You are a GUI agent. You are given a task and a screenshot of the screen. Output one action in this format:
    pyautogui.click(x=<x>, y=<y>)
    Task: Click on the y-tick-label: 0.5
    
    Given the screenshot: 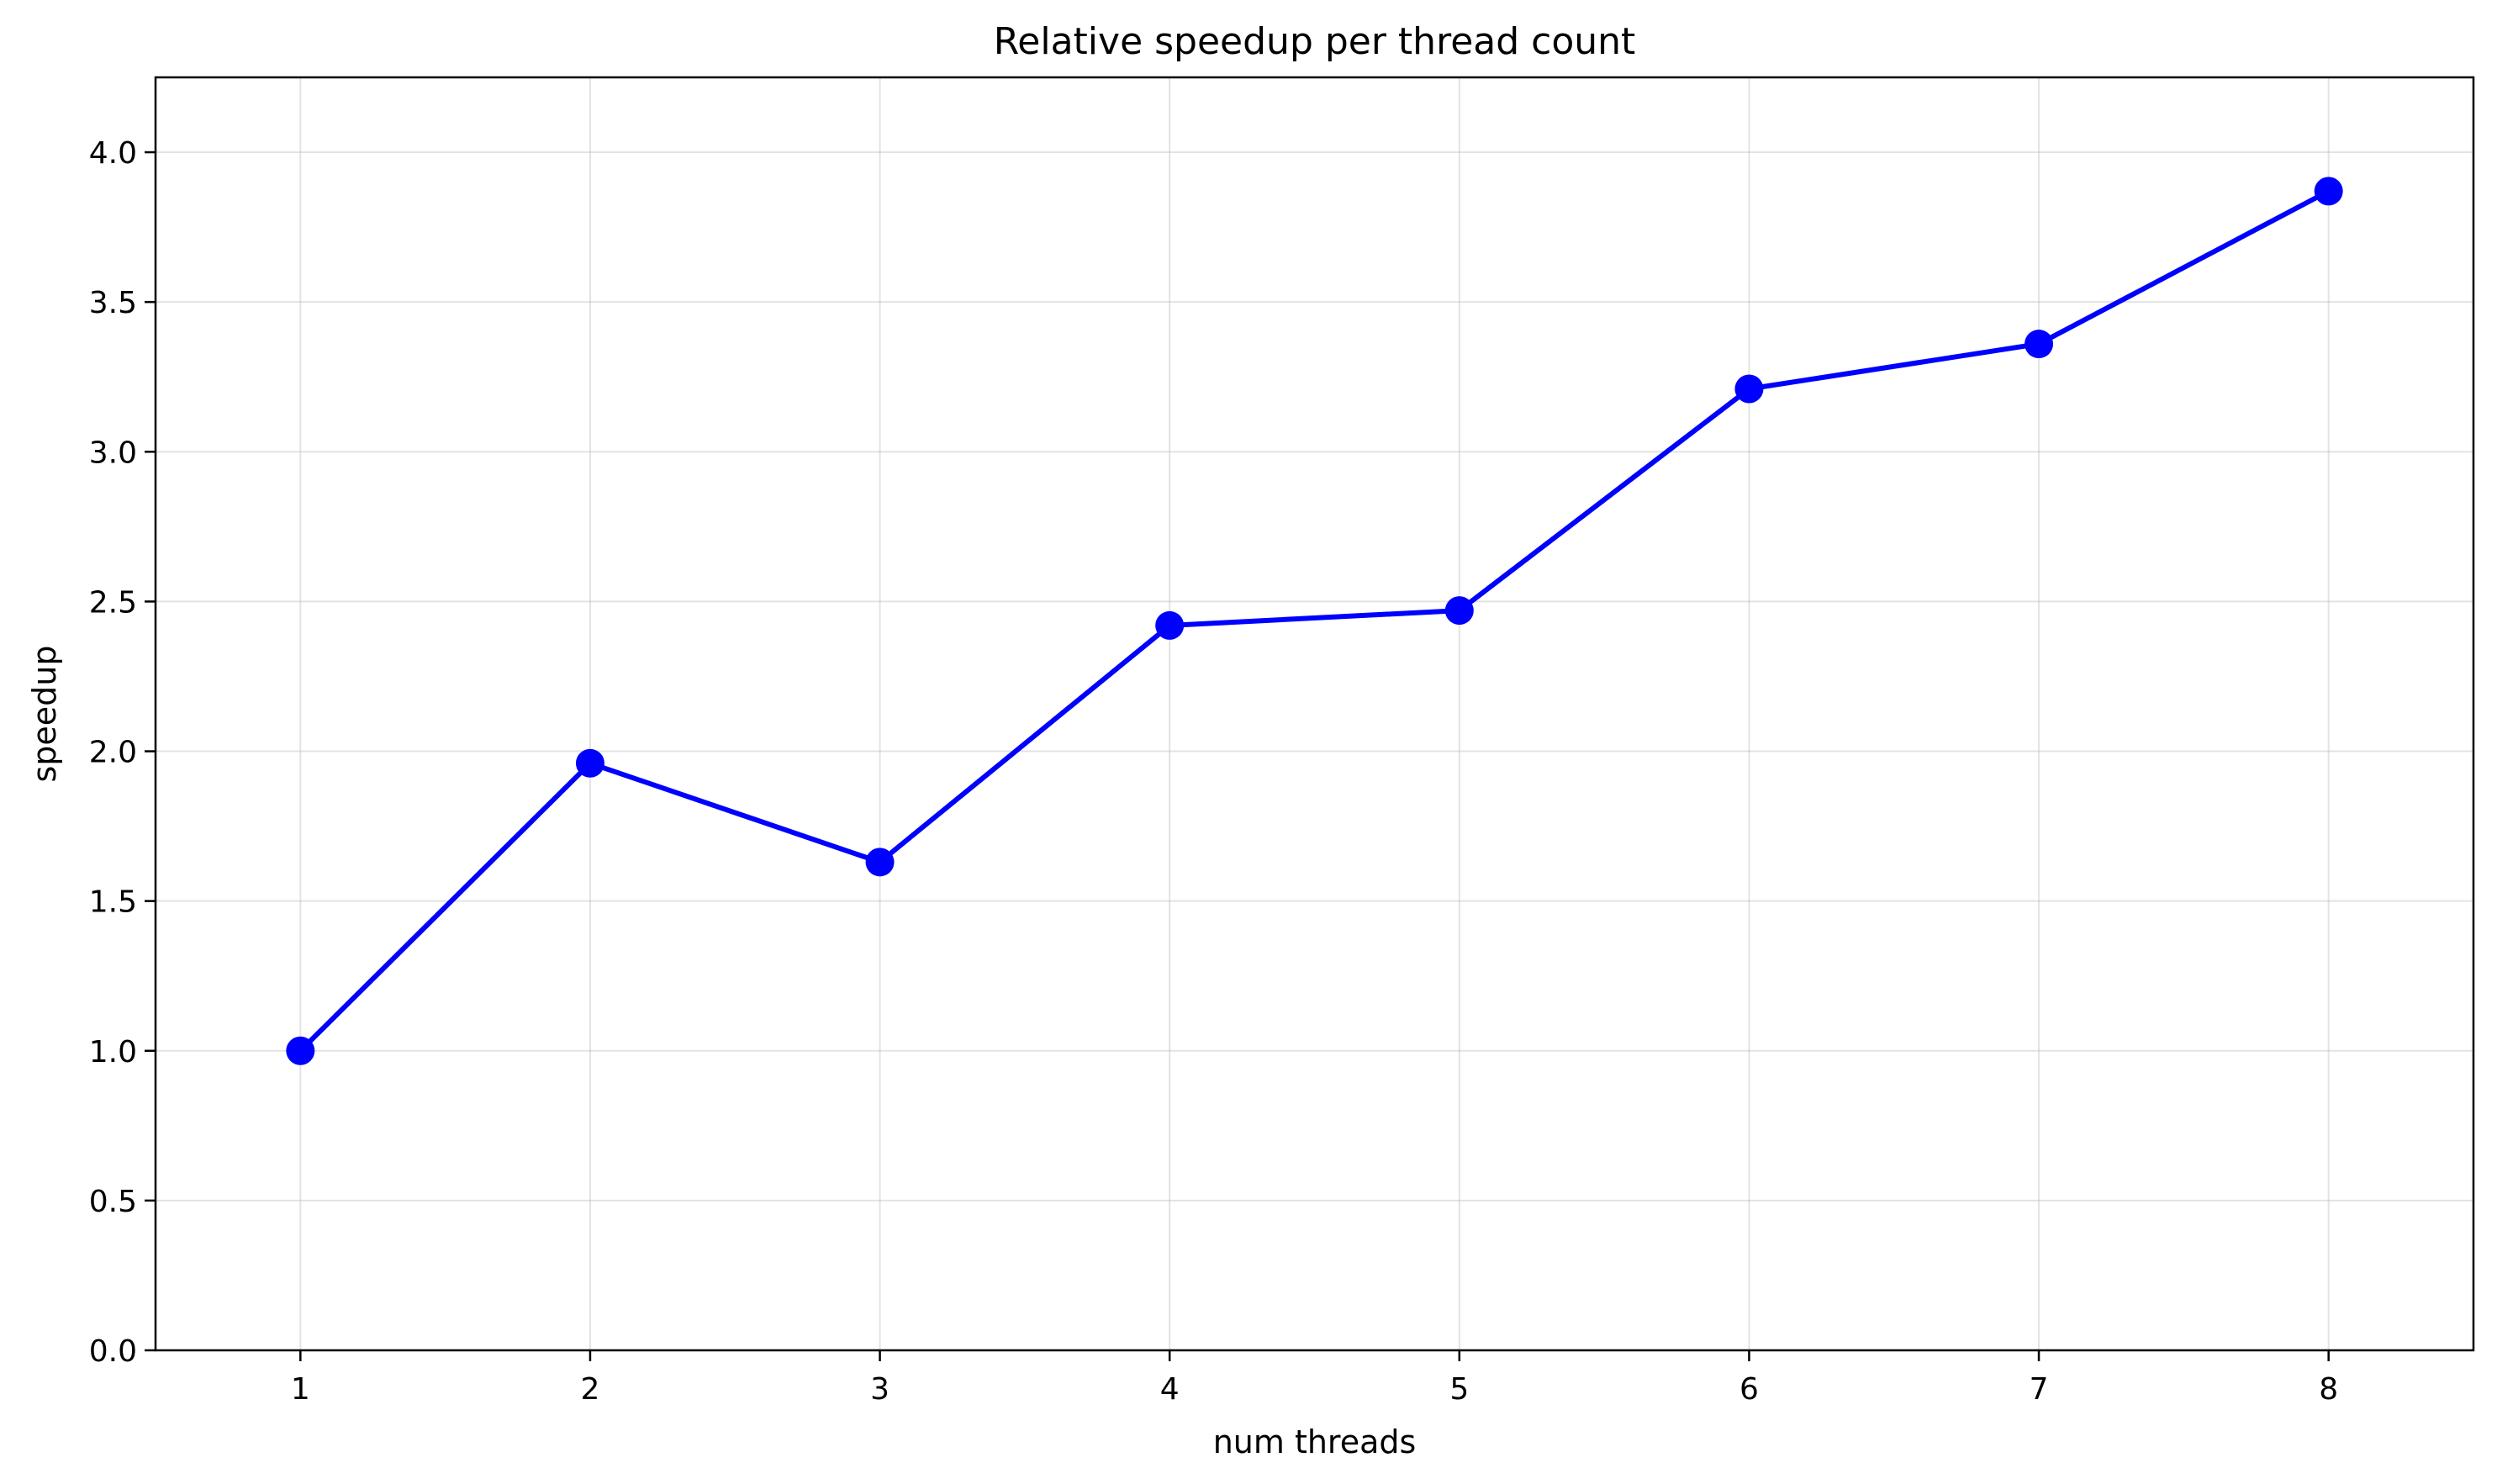 What is the action you would take?
    pyautogui.click(x=113, y=1202)
    